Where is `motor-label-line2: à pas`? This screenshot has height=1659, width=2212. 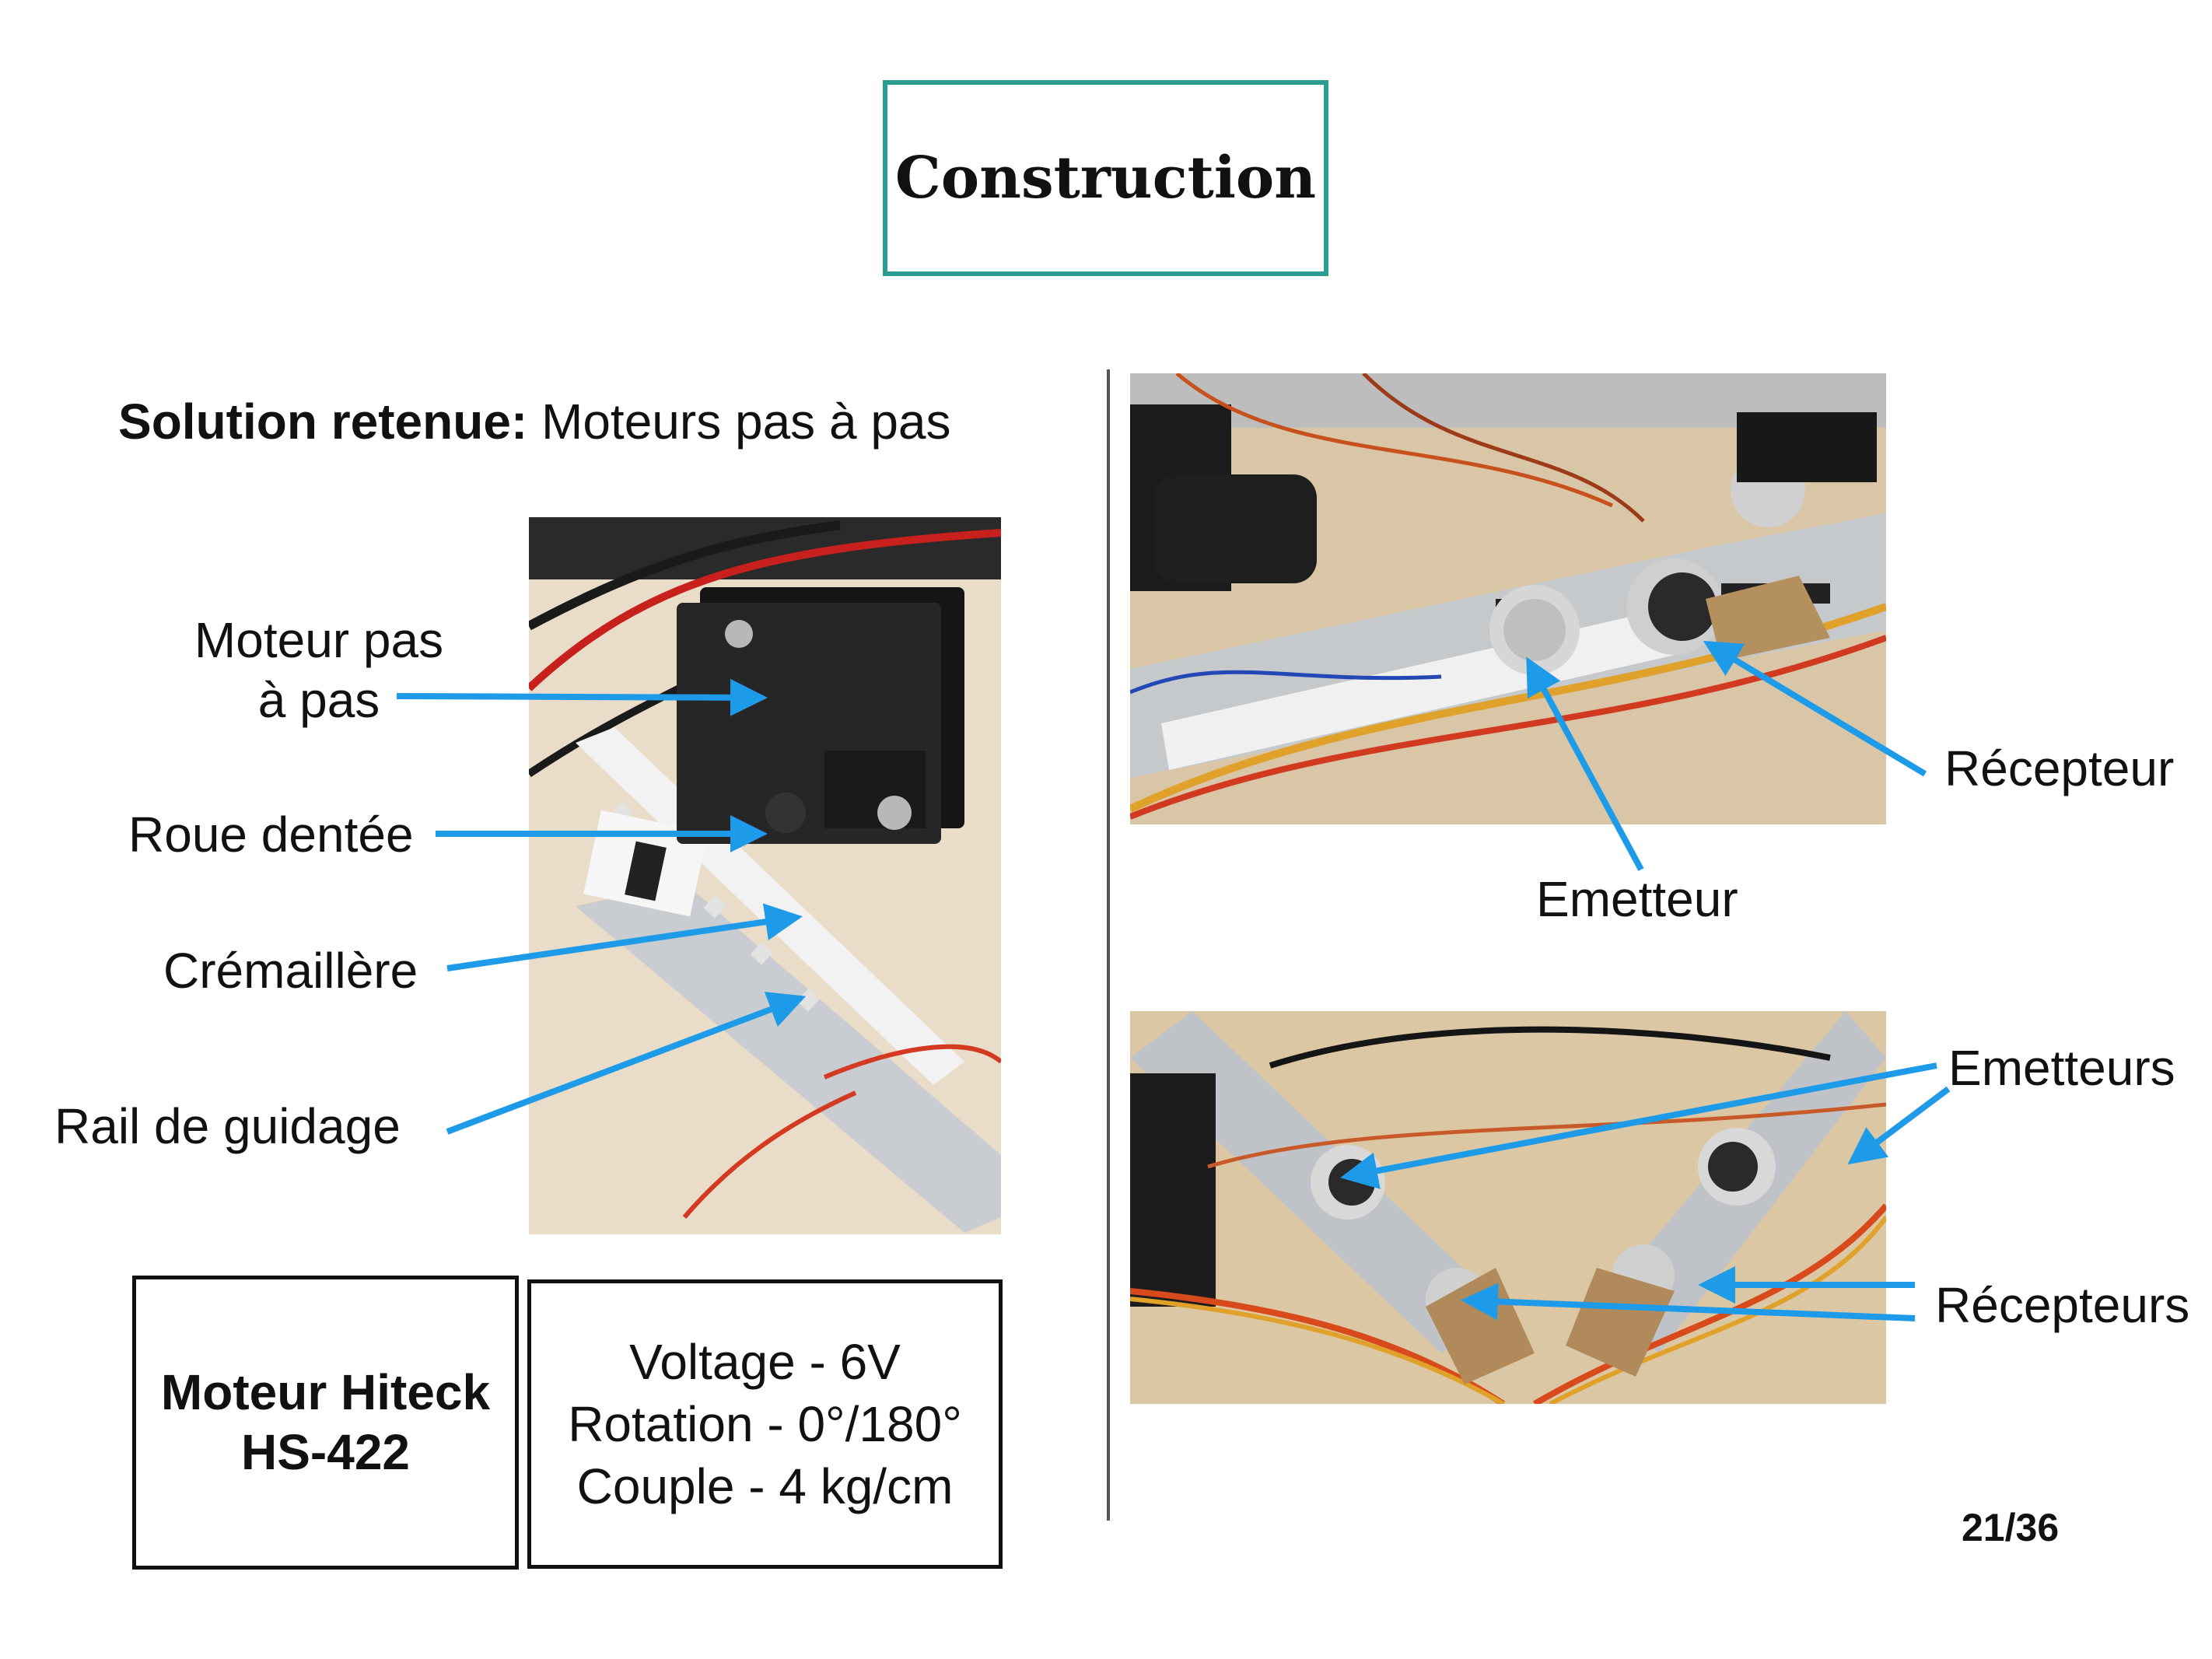 motor-label-line2: à pas is located at coordinates (319, 699).